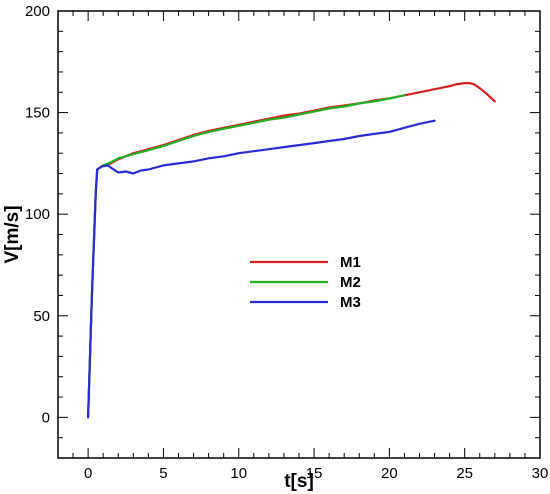 The height and width of the screenshot is (494, 550). I want to click on y-tick-label: 150, so click(37, 113).